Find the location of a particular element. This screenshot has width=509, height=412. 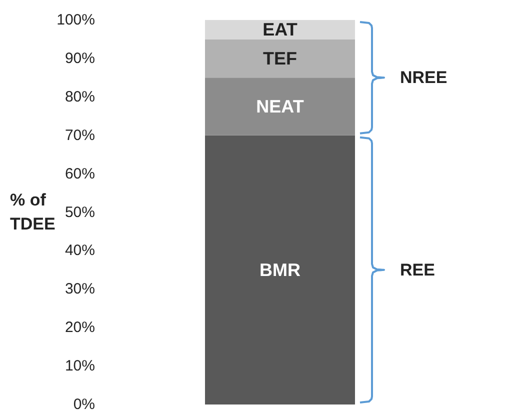

y-tick-label: 50% is located at coordinates (79, 212).